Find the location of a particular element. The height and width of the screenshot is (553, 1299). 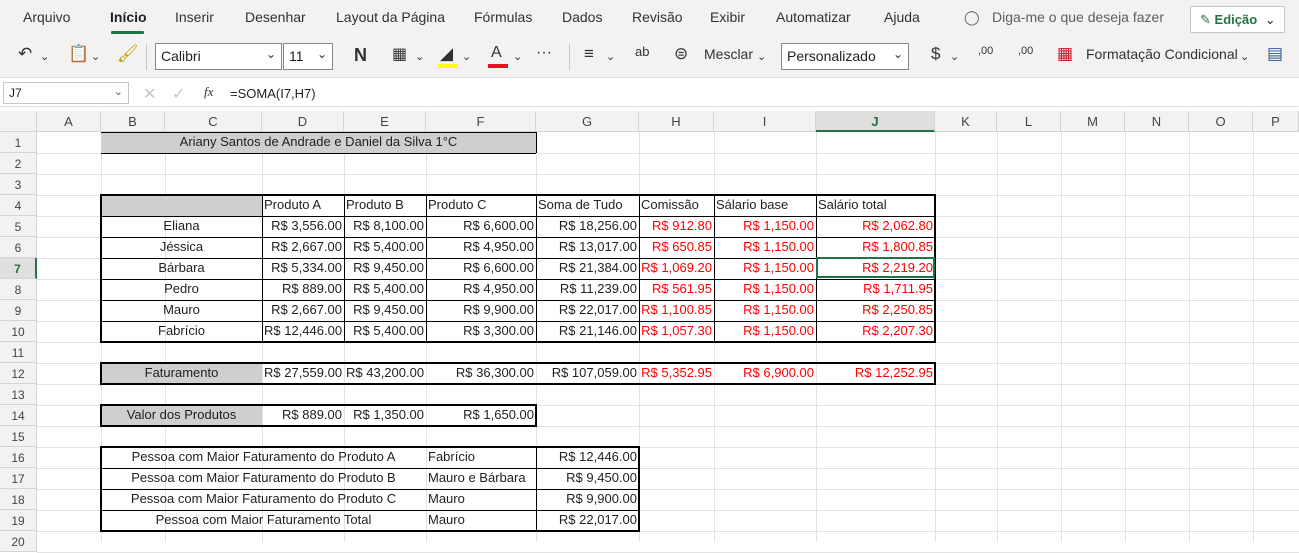

value-cell: R$ 650.85 is located at coordinates (682, 246).